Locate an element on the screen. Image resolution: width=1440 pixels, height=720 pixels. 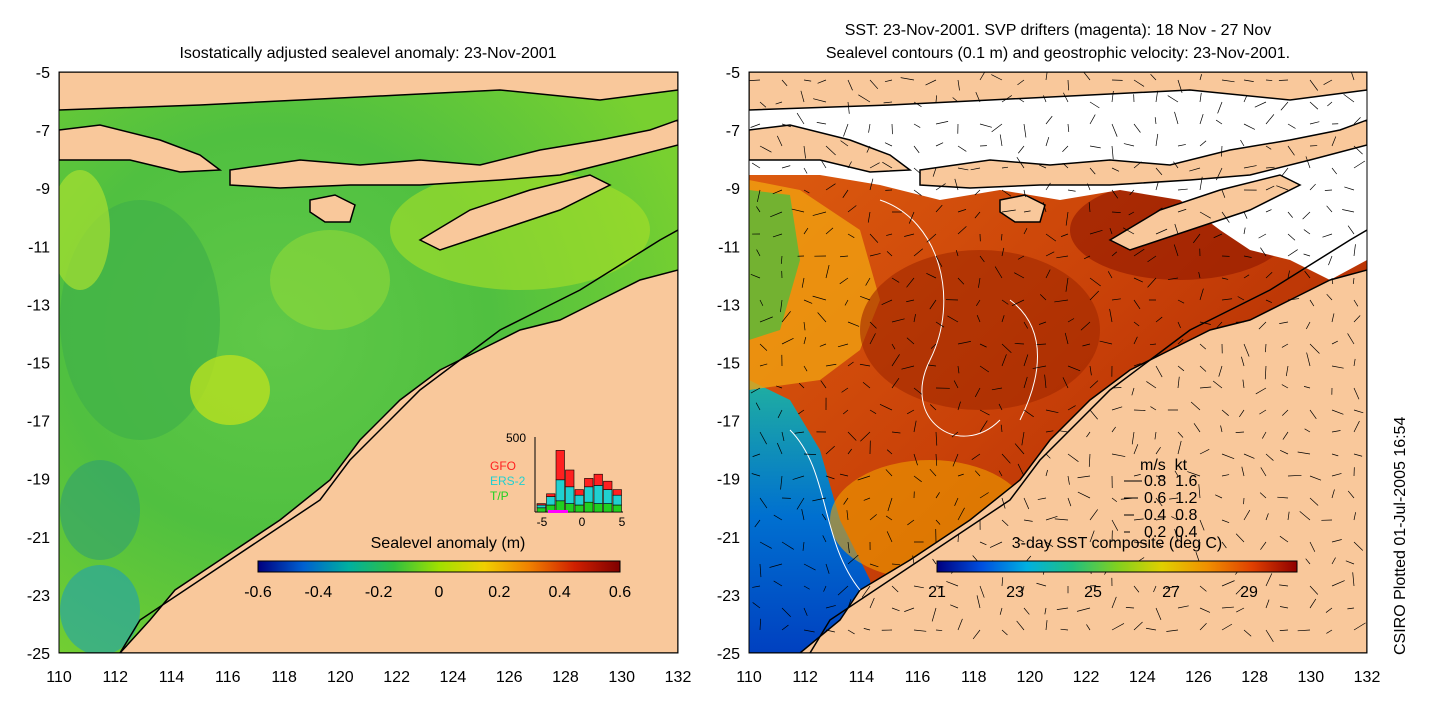
velocity-key-header: m/s kt is located at coordinates (1164, 465).